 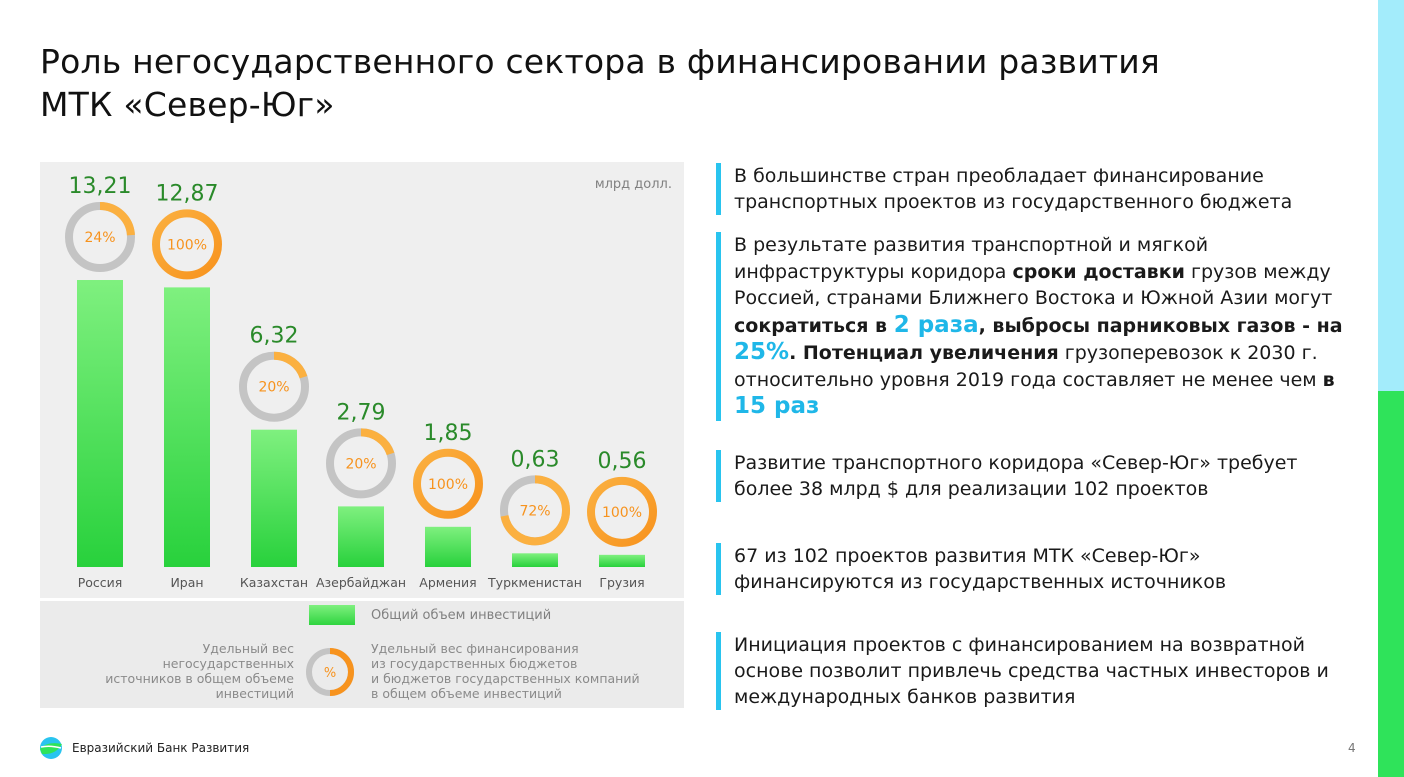 What do you see at coordinates (633, 184) in the screenshot?
I see `unit-label: млрд долл.` at bounding box center [633, 184].